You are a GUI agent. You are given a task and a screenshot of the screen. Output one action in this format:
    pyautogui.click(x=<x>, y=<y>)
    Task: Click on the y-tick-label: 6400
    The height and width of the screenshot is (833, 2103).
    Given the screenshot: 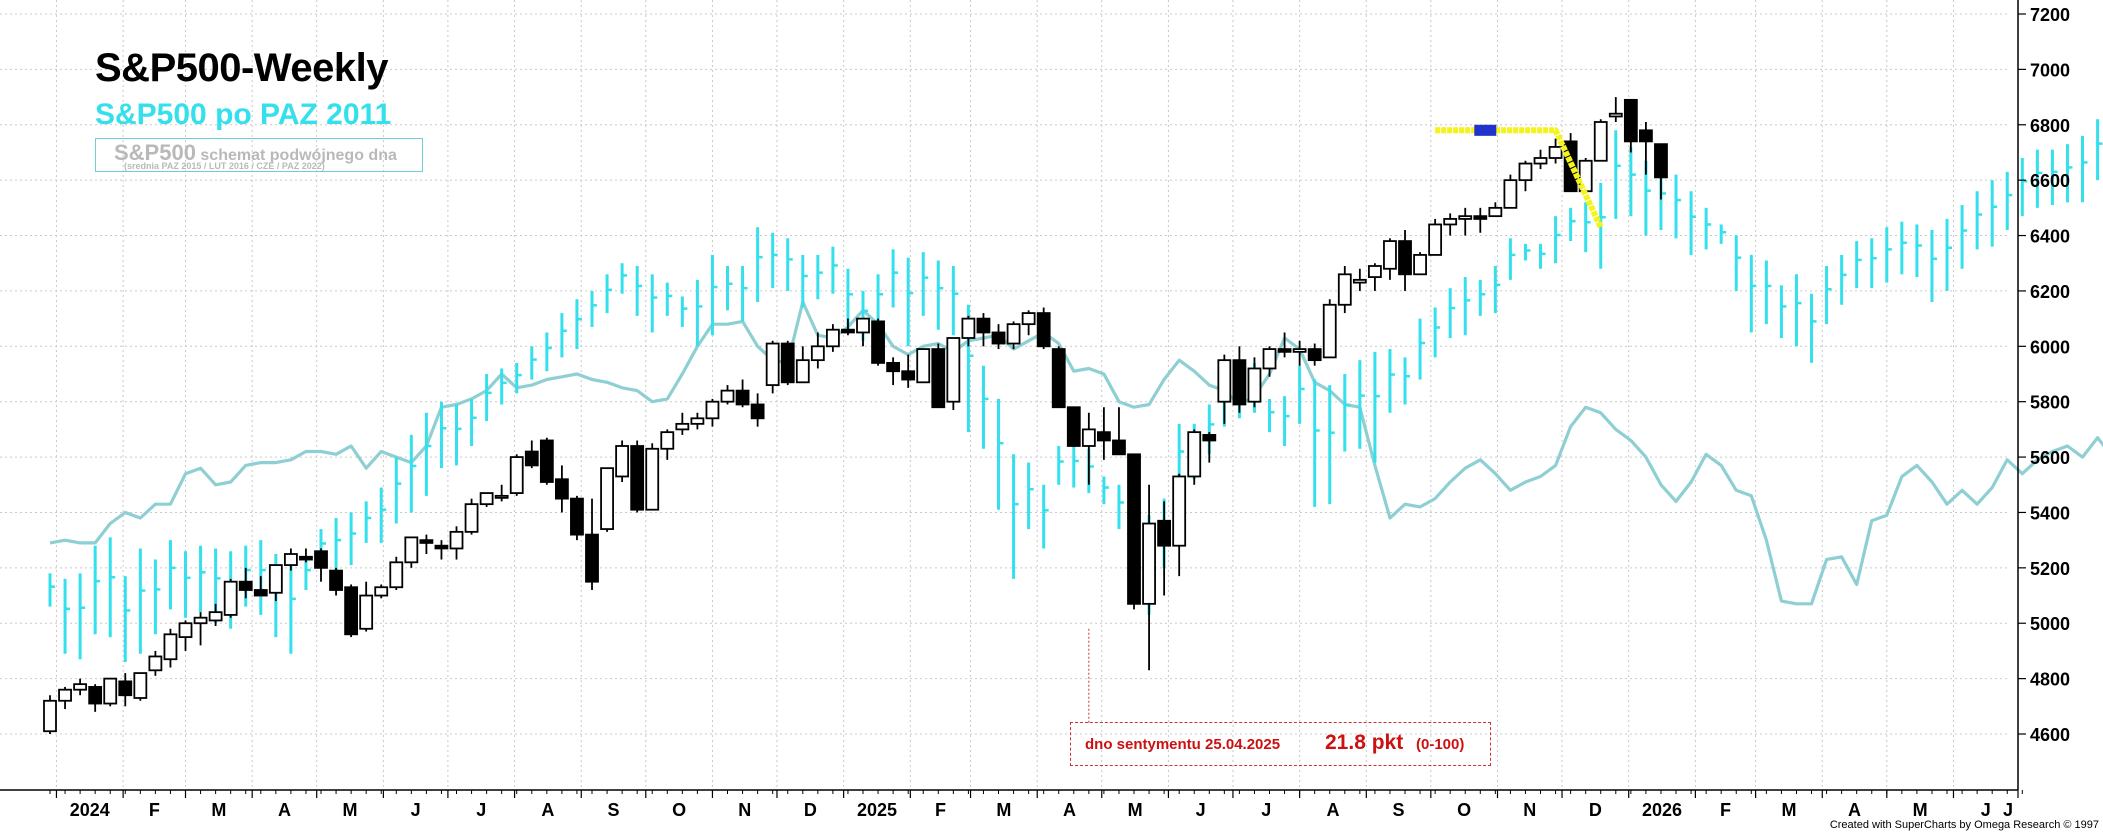 What is the action you would take?
    pyautogui.click(x=2050, y=237)
    